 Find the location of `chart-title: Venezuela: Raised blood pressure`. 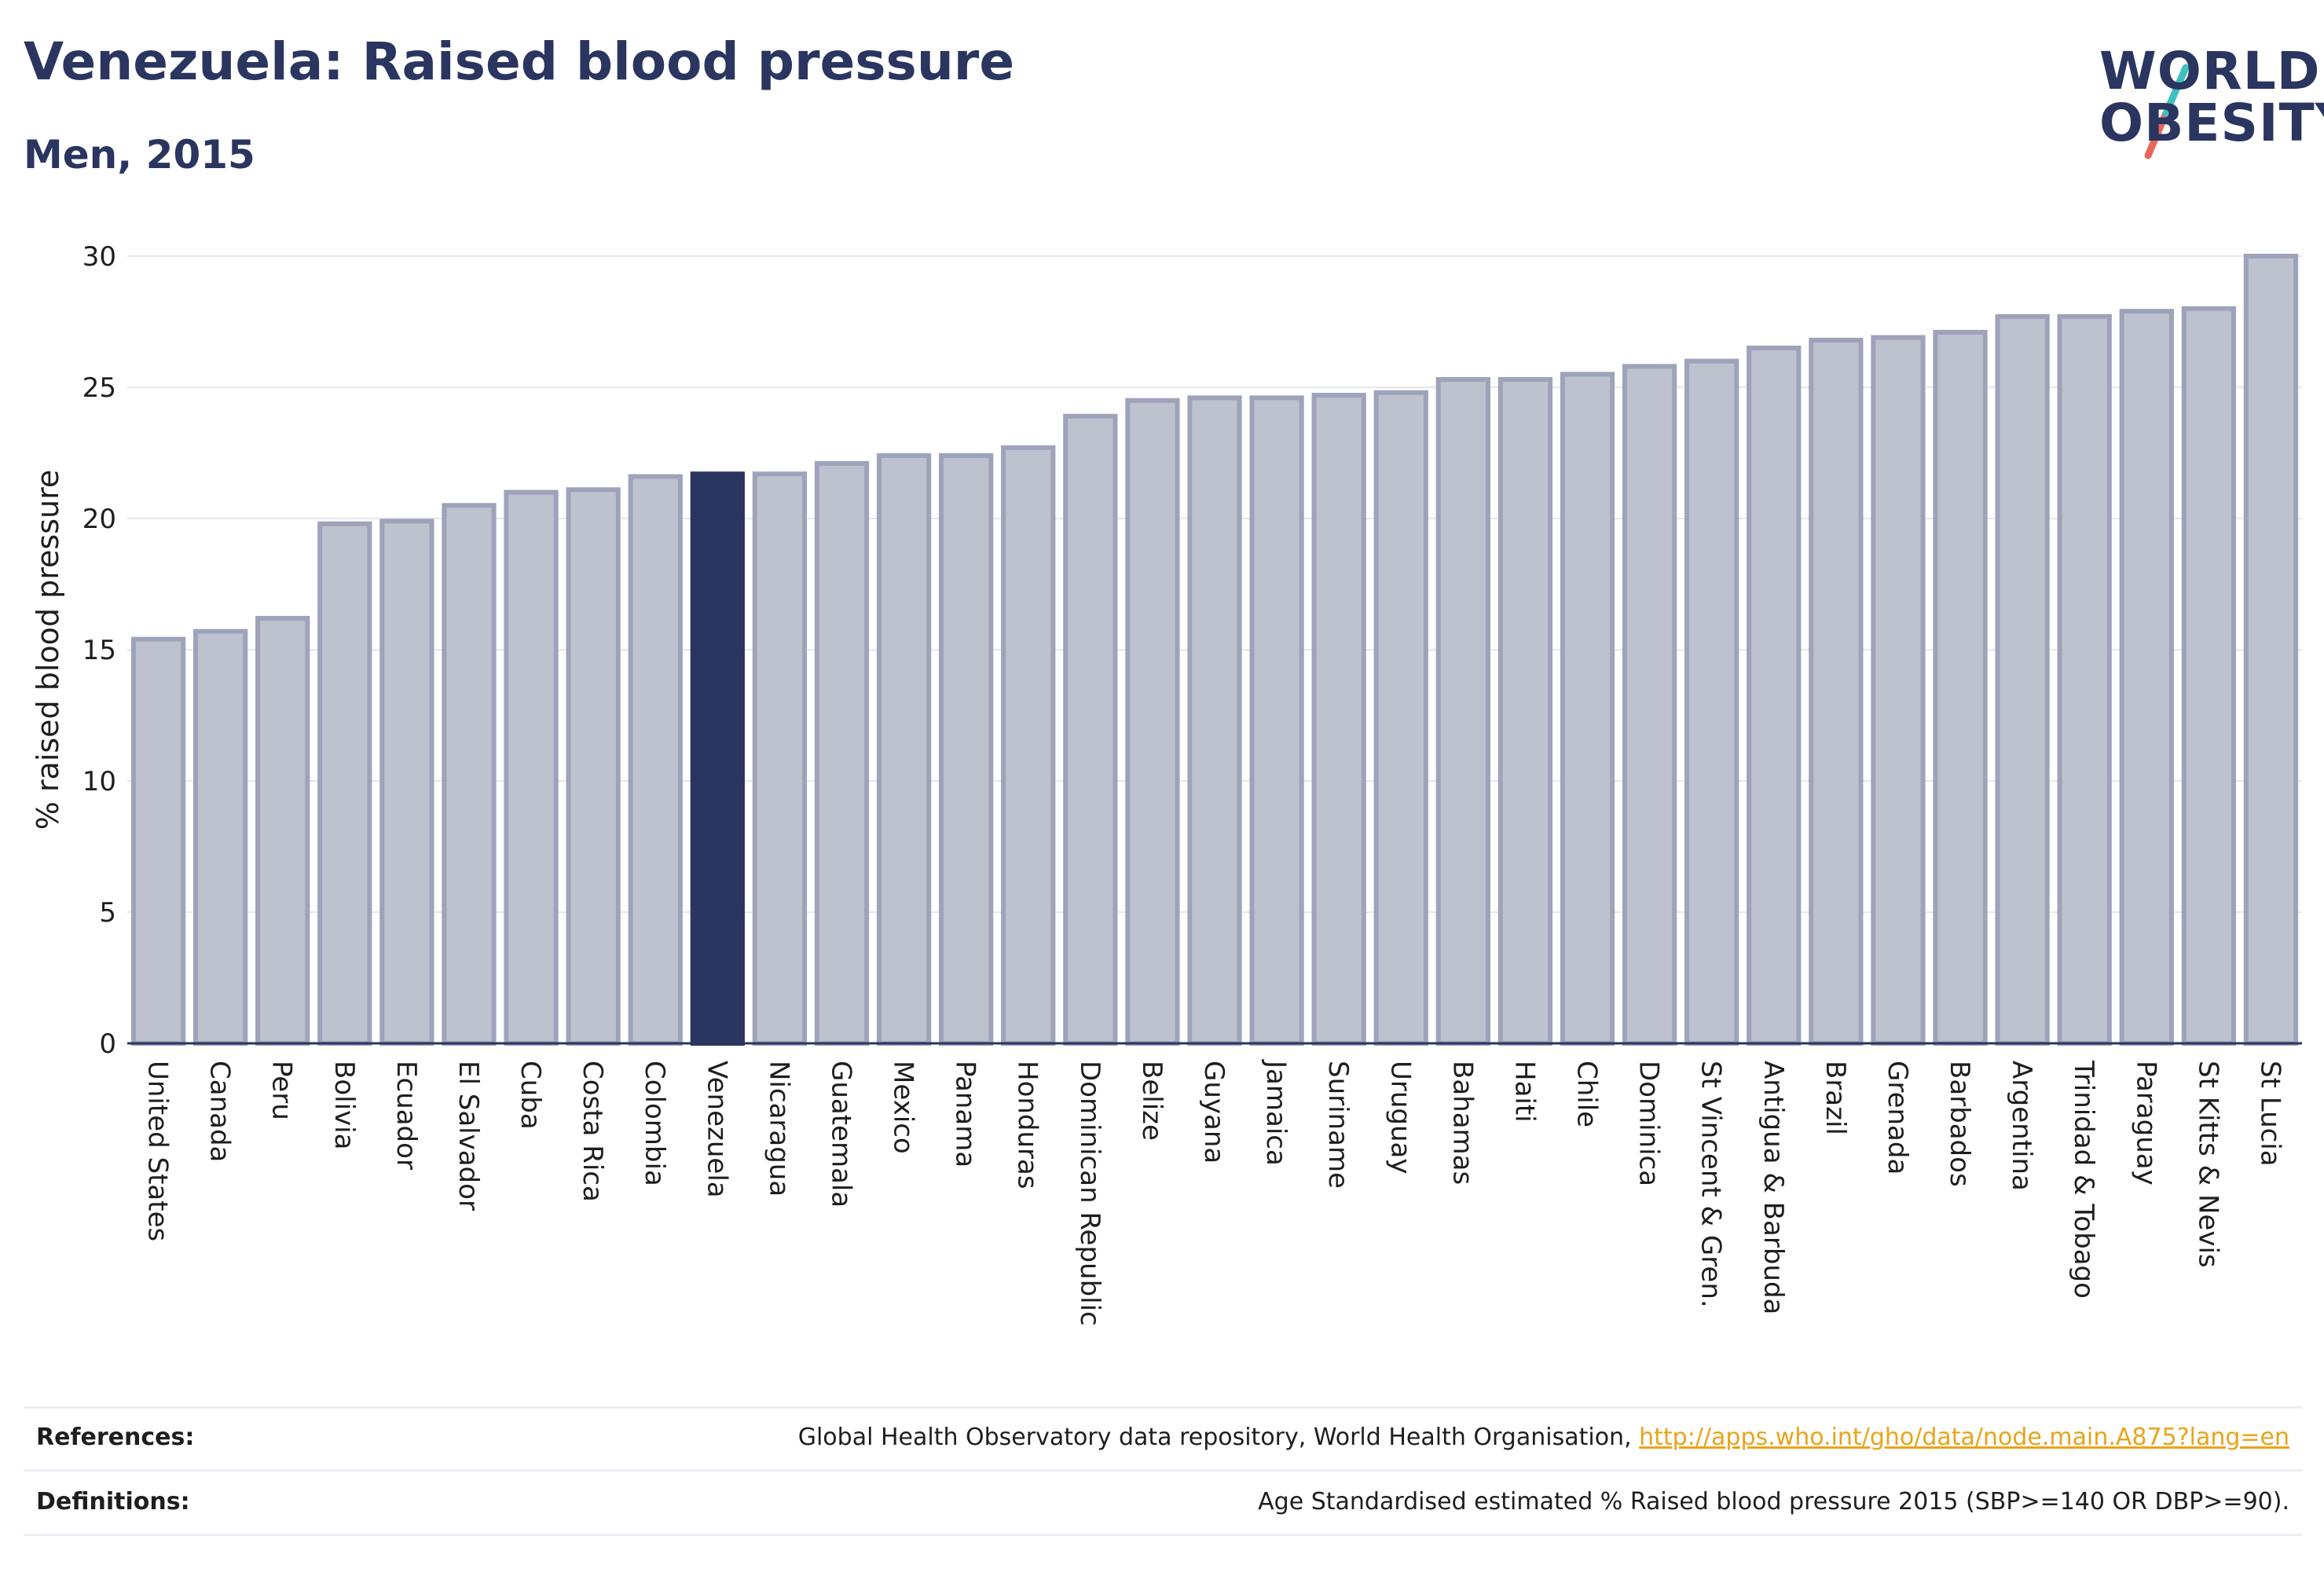

chart-title: Venezuela: Raised blood pressure is located at coordinates (519, 61).